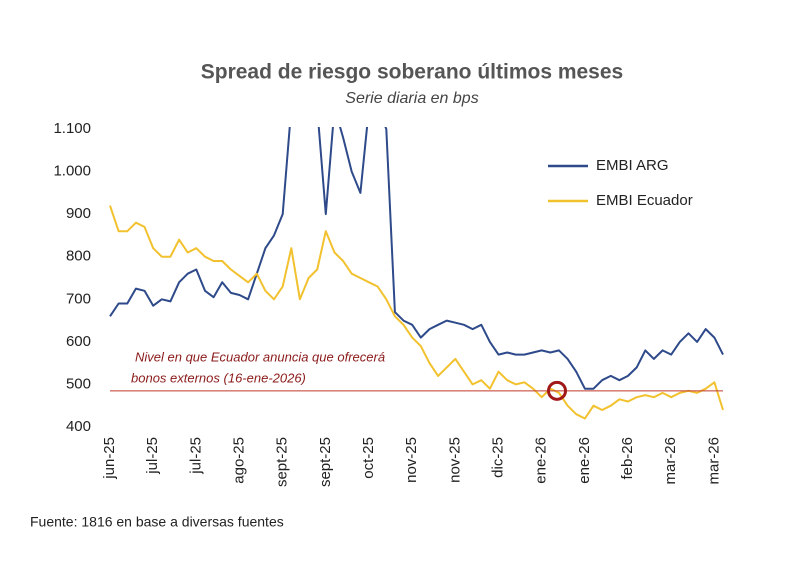 The image size is (800, 585). Describe the element at coordinates (632, 165) in the screenshot. I see `legend-label: EMBI ARG` at that location.